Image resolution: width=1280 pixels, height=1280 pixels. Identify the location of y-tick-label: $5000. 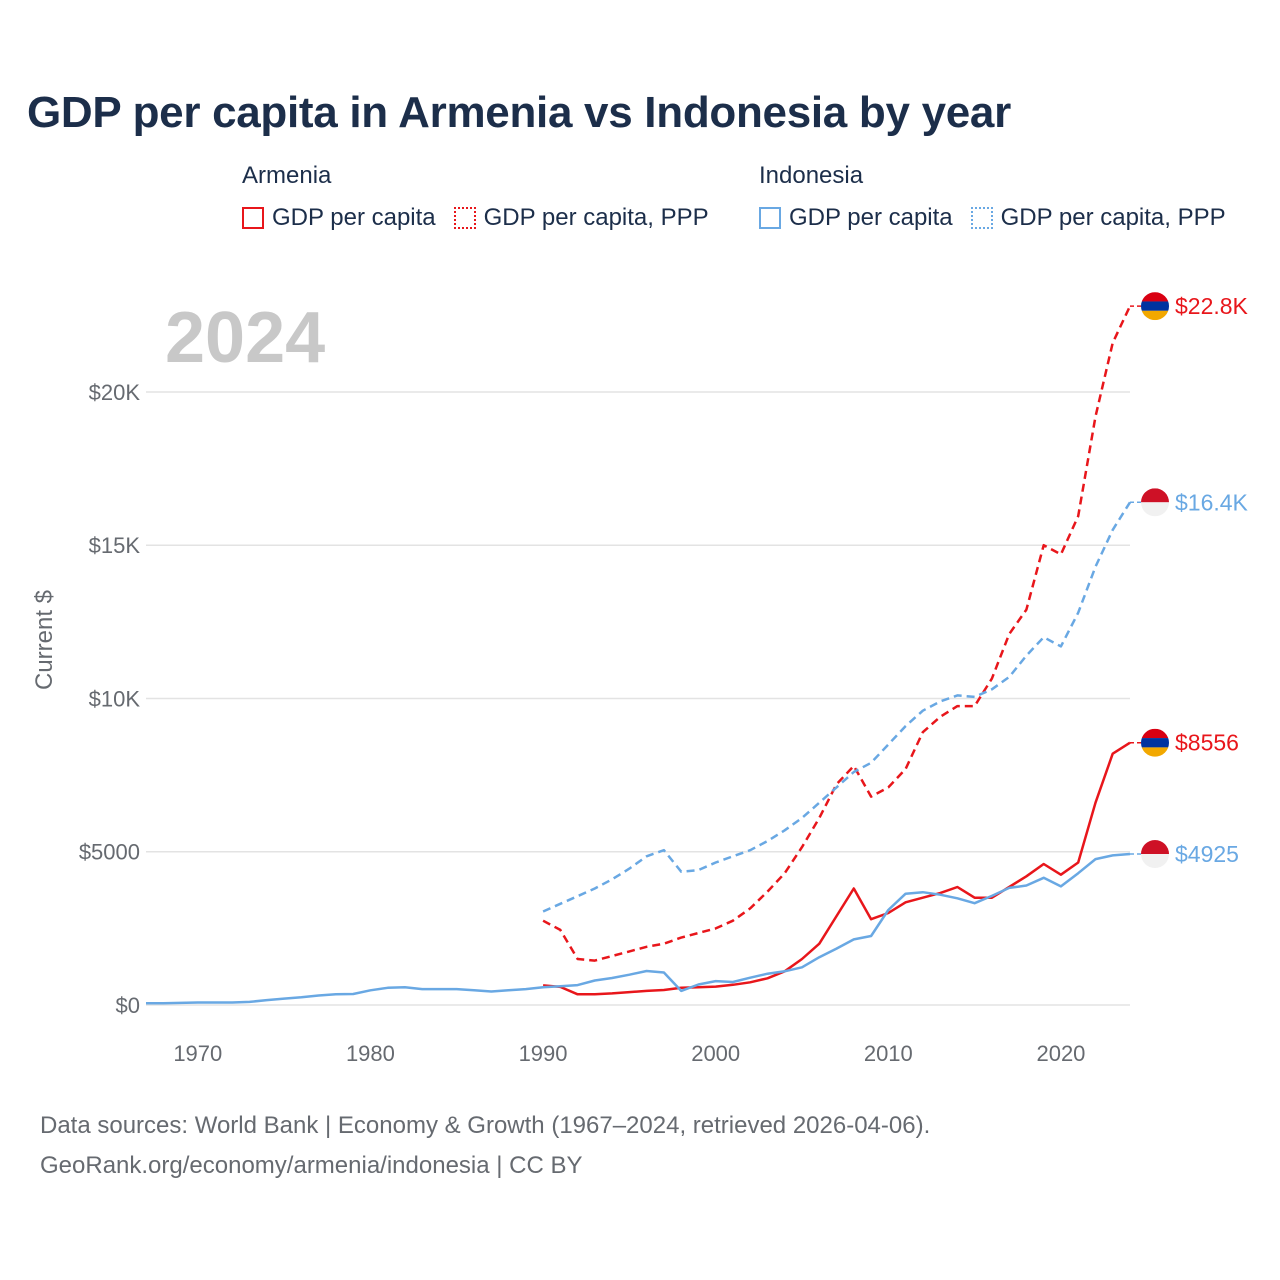
(109, 852).